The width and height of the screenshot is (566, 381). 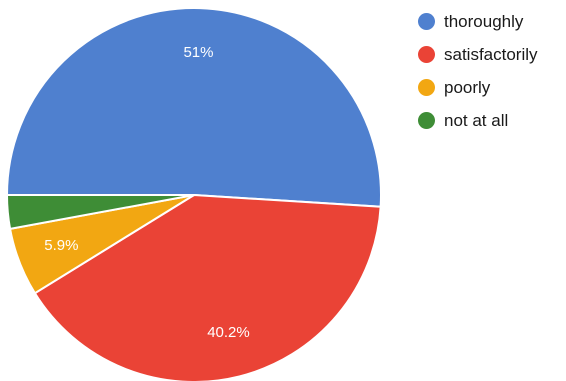 What do you see at coordinates (228, 332) in the screenshot?
I see `data-label-satisfactorily: 40.2%` at bounding box center [228, 332].